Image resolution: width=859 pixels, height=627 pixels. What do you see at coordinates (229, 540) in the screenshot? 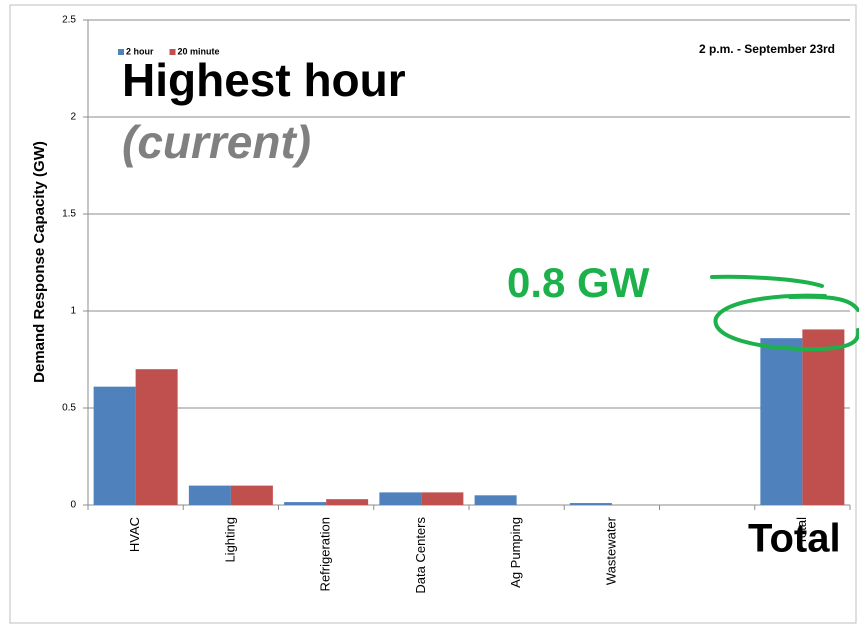
I see `x-tick-label: Lighting` at bounding box center [229, 540].